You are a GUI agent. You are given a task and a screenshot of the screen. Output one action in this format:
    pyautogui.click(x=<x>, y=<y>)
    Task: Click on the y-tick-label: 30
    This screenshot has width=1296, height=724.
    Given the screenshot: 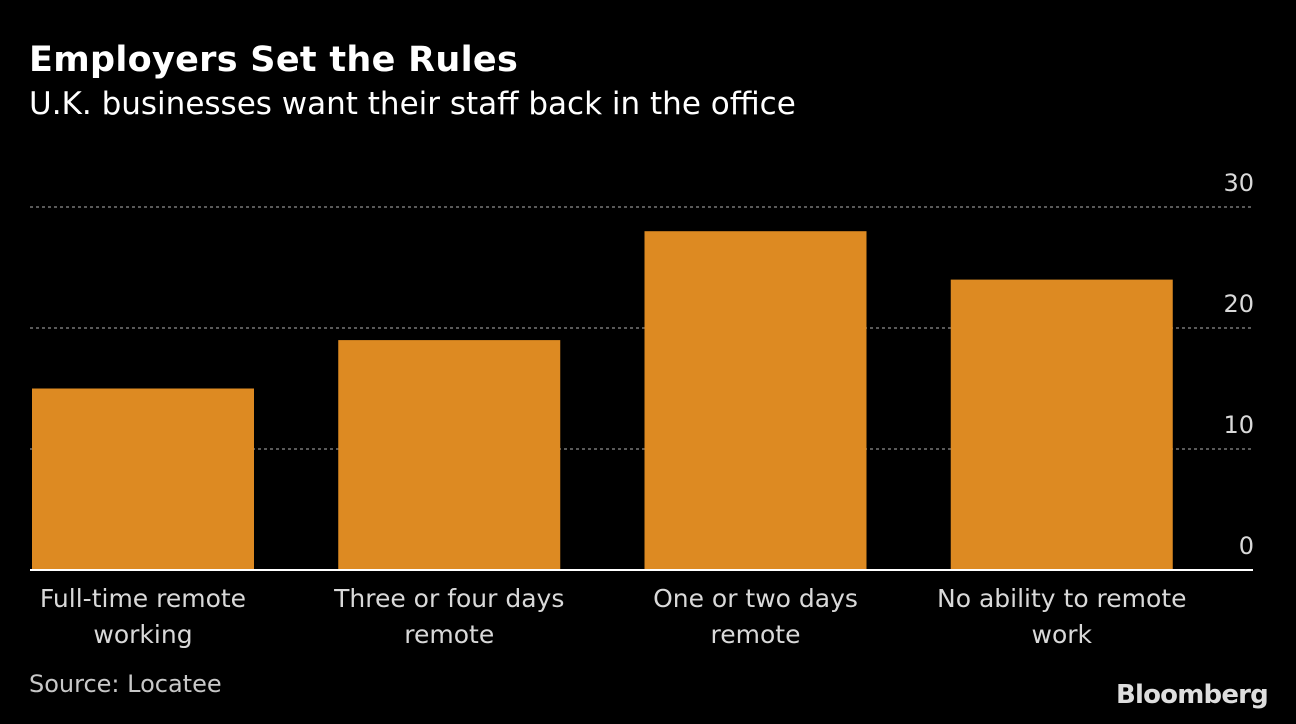 What is the action you would take?
    pyautogui.click(x=1238, y=183)
    